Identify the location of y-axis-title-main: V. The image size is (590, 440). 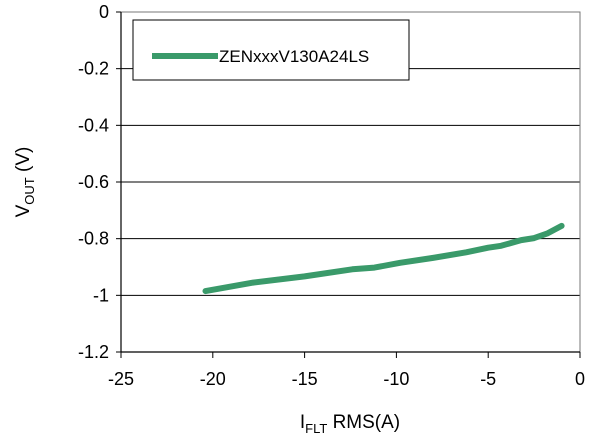
(23, 210).